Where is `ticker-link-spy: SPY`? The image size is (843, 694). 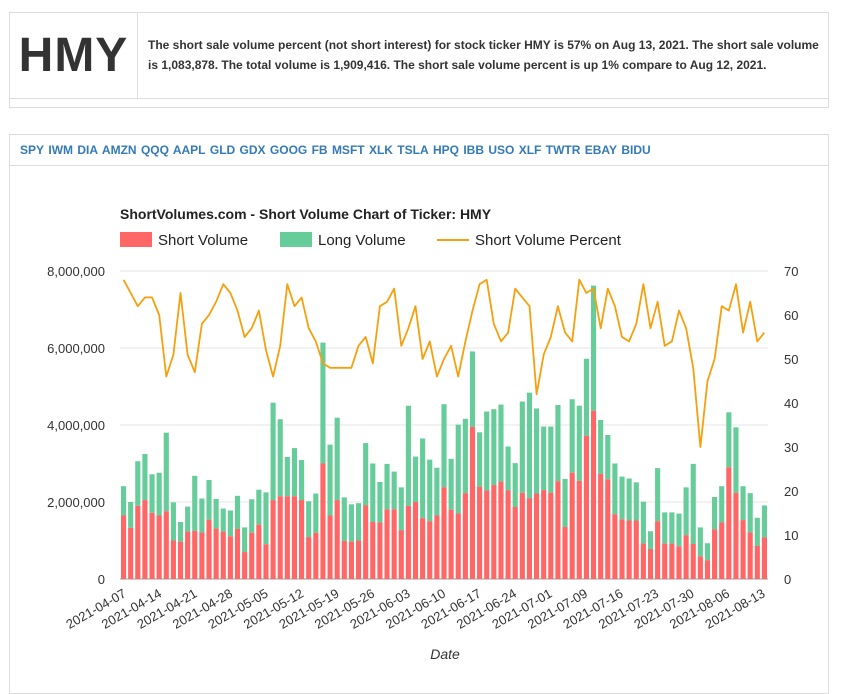 ticker-link-spy: SPY is located at coordinates (32, 150).